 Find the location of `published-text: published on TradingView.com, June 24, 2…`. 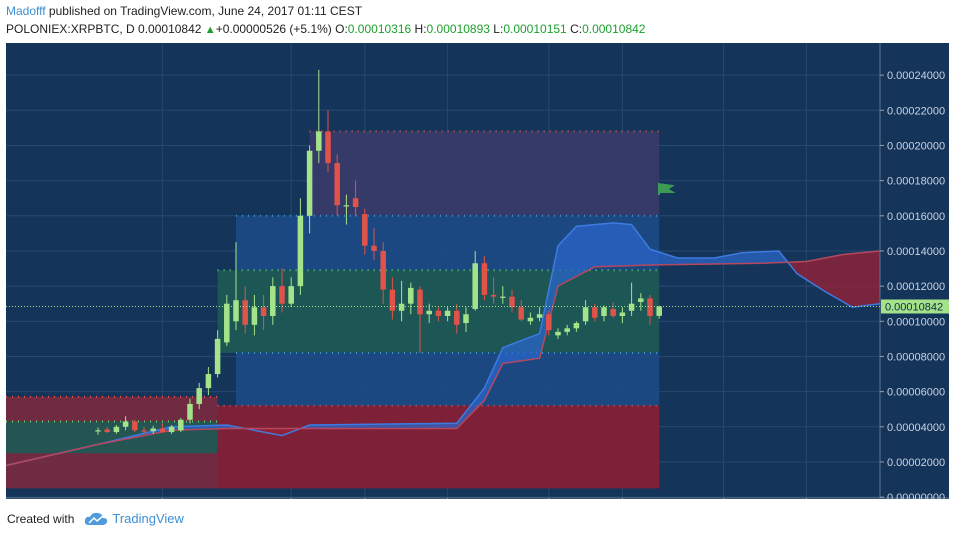

published-text: published on TradingView.com, June 24, 2… is located at coordinates (204, 11).